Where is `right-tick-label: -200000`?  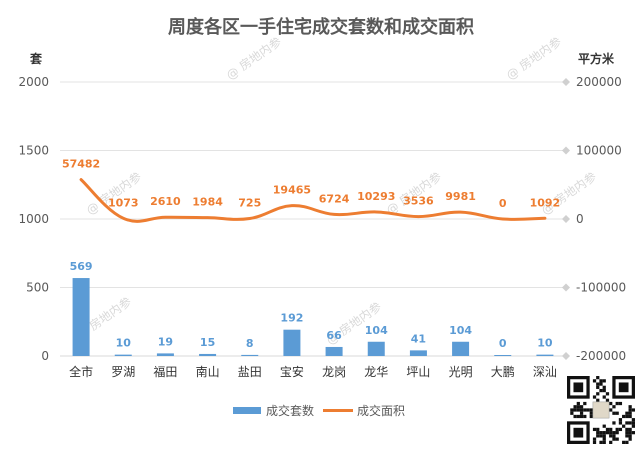 right-tick-label: -200000 is located at coordinates (601, 356).